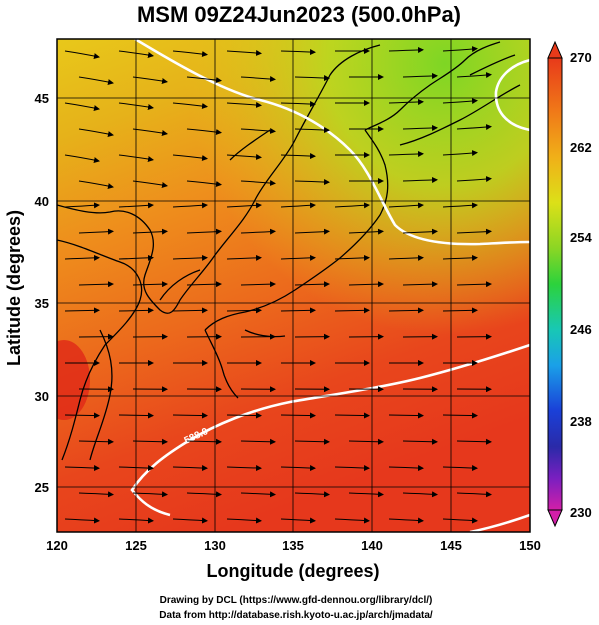  I want to click on colorbar-max-arrow, so click(555, 49).